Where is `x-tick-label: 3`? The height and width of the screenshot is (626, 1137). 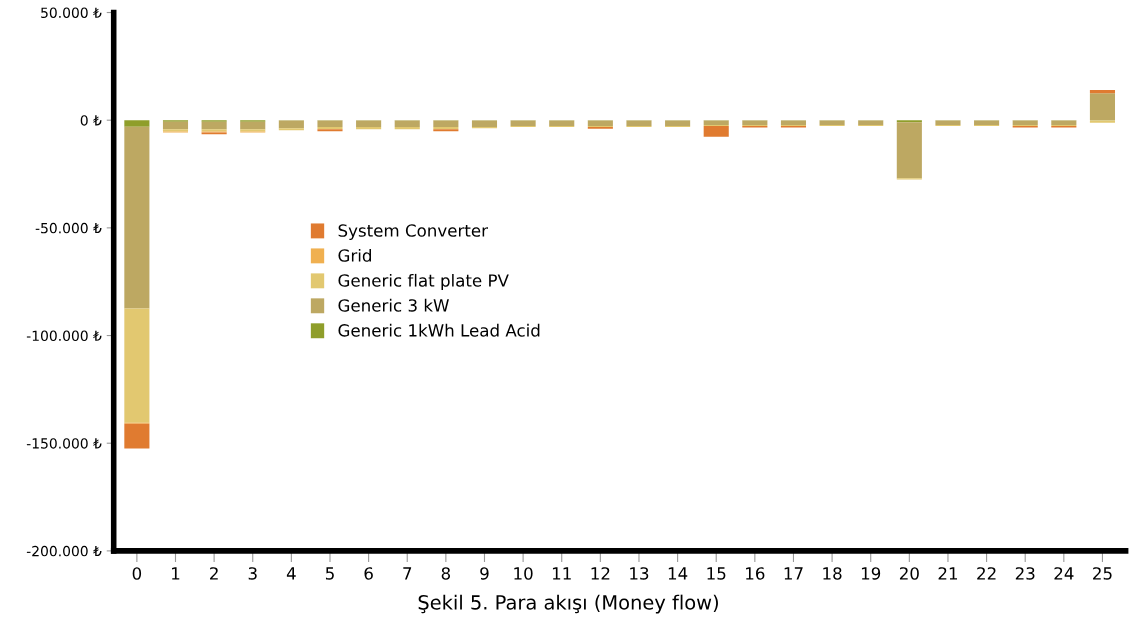
x-tick-label: 3 is located at coordinates (252, 573).